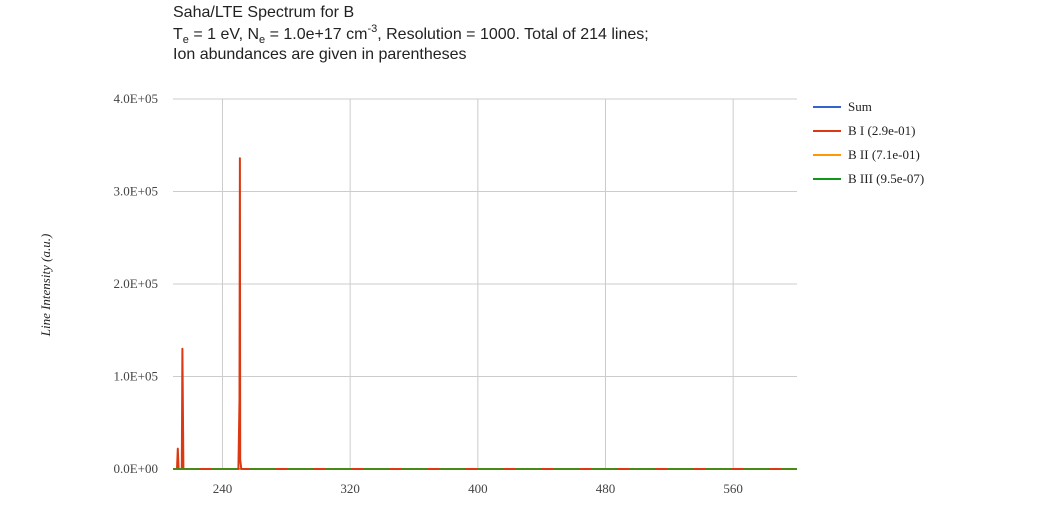  Describe the element at coordinates (350, 488) in the screenshot. I see `x-tick-label: 320` at that location.